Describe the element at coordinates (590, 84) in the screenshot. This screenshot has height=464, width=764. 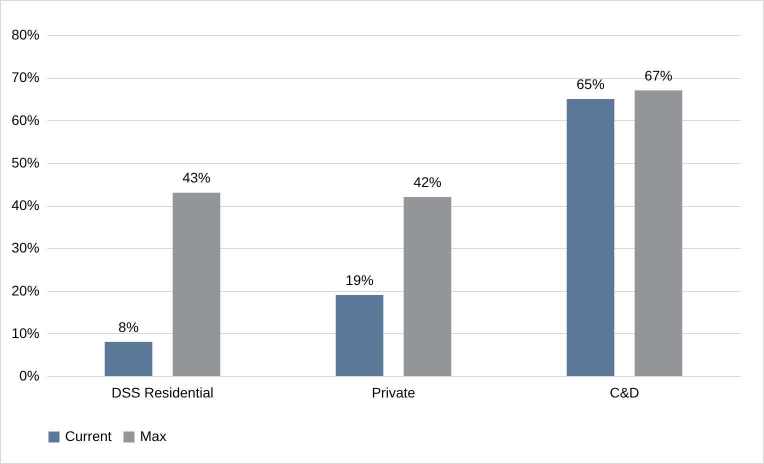
I see `data-label: 65%` at that location.